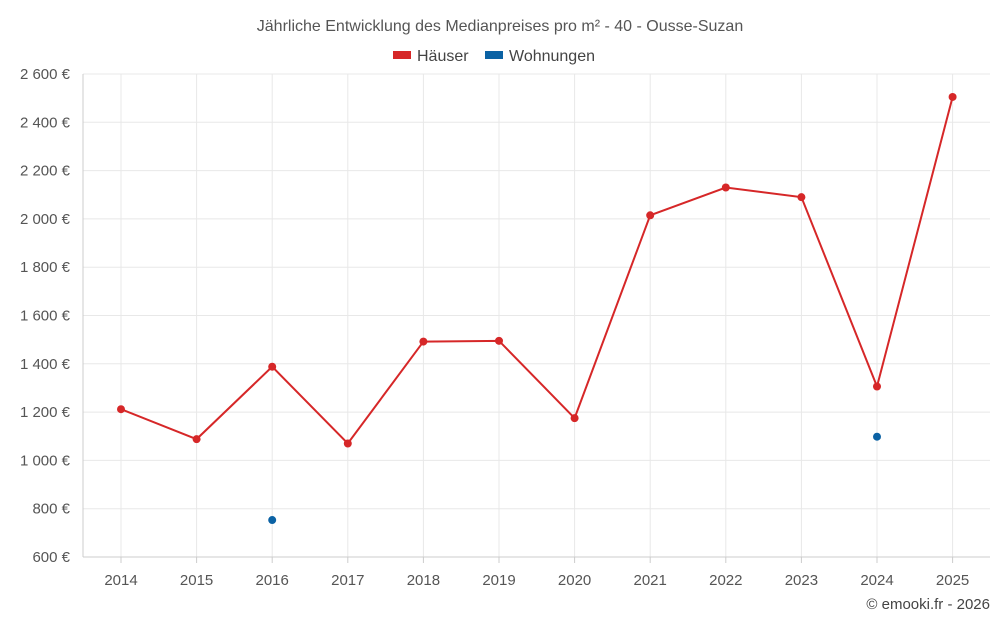 This screenshot has height=625, width=1000. I want to click on y-tick-label: 1 600 €, so click(45, 316).